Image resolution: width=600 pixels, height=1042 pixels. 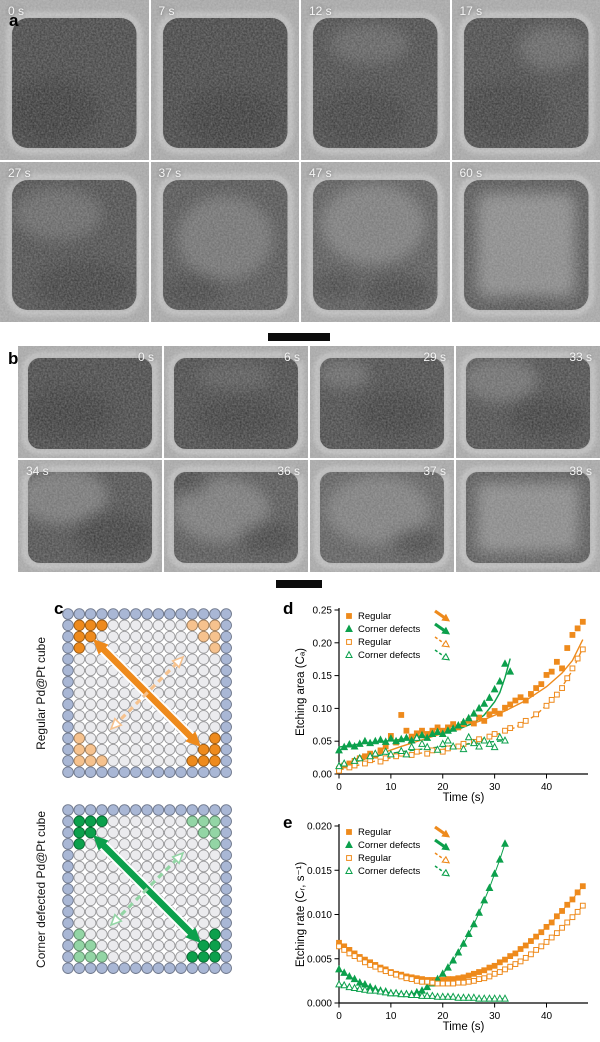 What do you see at coordinates (288, 471) in the screenshot?
I see `frame-time-label: 36 s` at bounding box center [288, 471].